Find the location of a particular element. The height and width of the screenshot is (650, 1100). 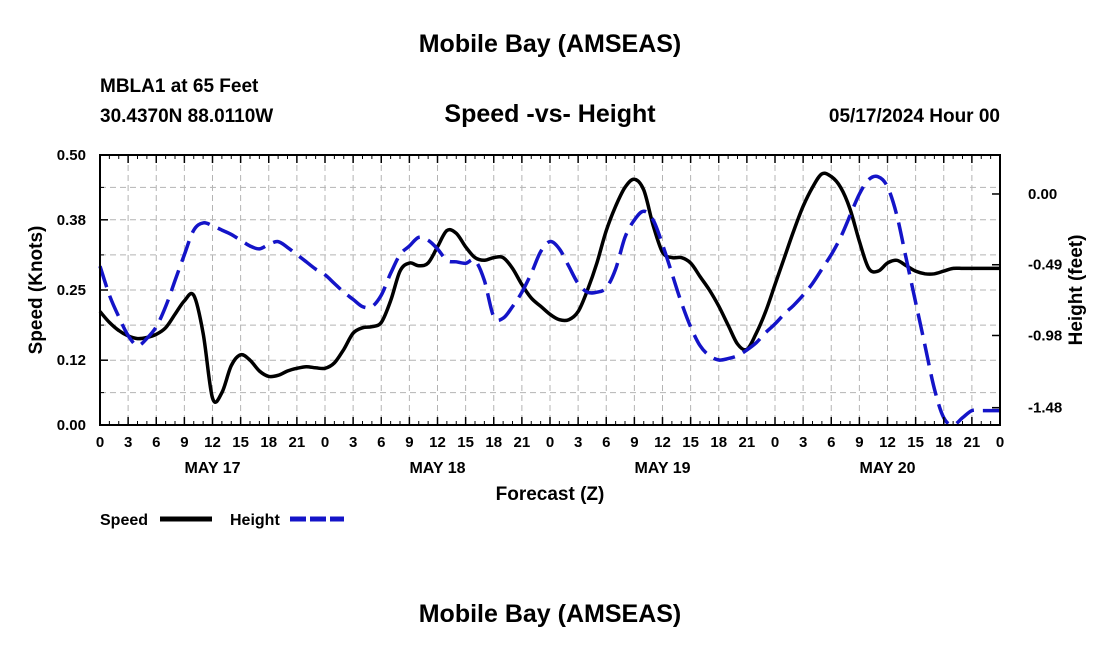

x-axis-label: Forecast (Z) is located at coordinates (550, 494).